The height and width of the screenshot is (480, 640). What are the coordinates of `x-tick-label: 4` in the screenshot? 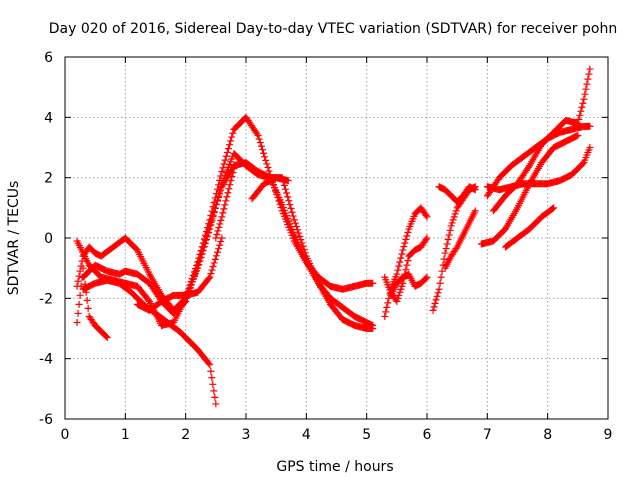 It's located at (306, 435).